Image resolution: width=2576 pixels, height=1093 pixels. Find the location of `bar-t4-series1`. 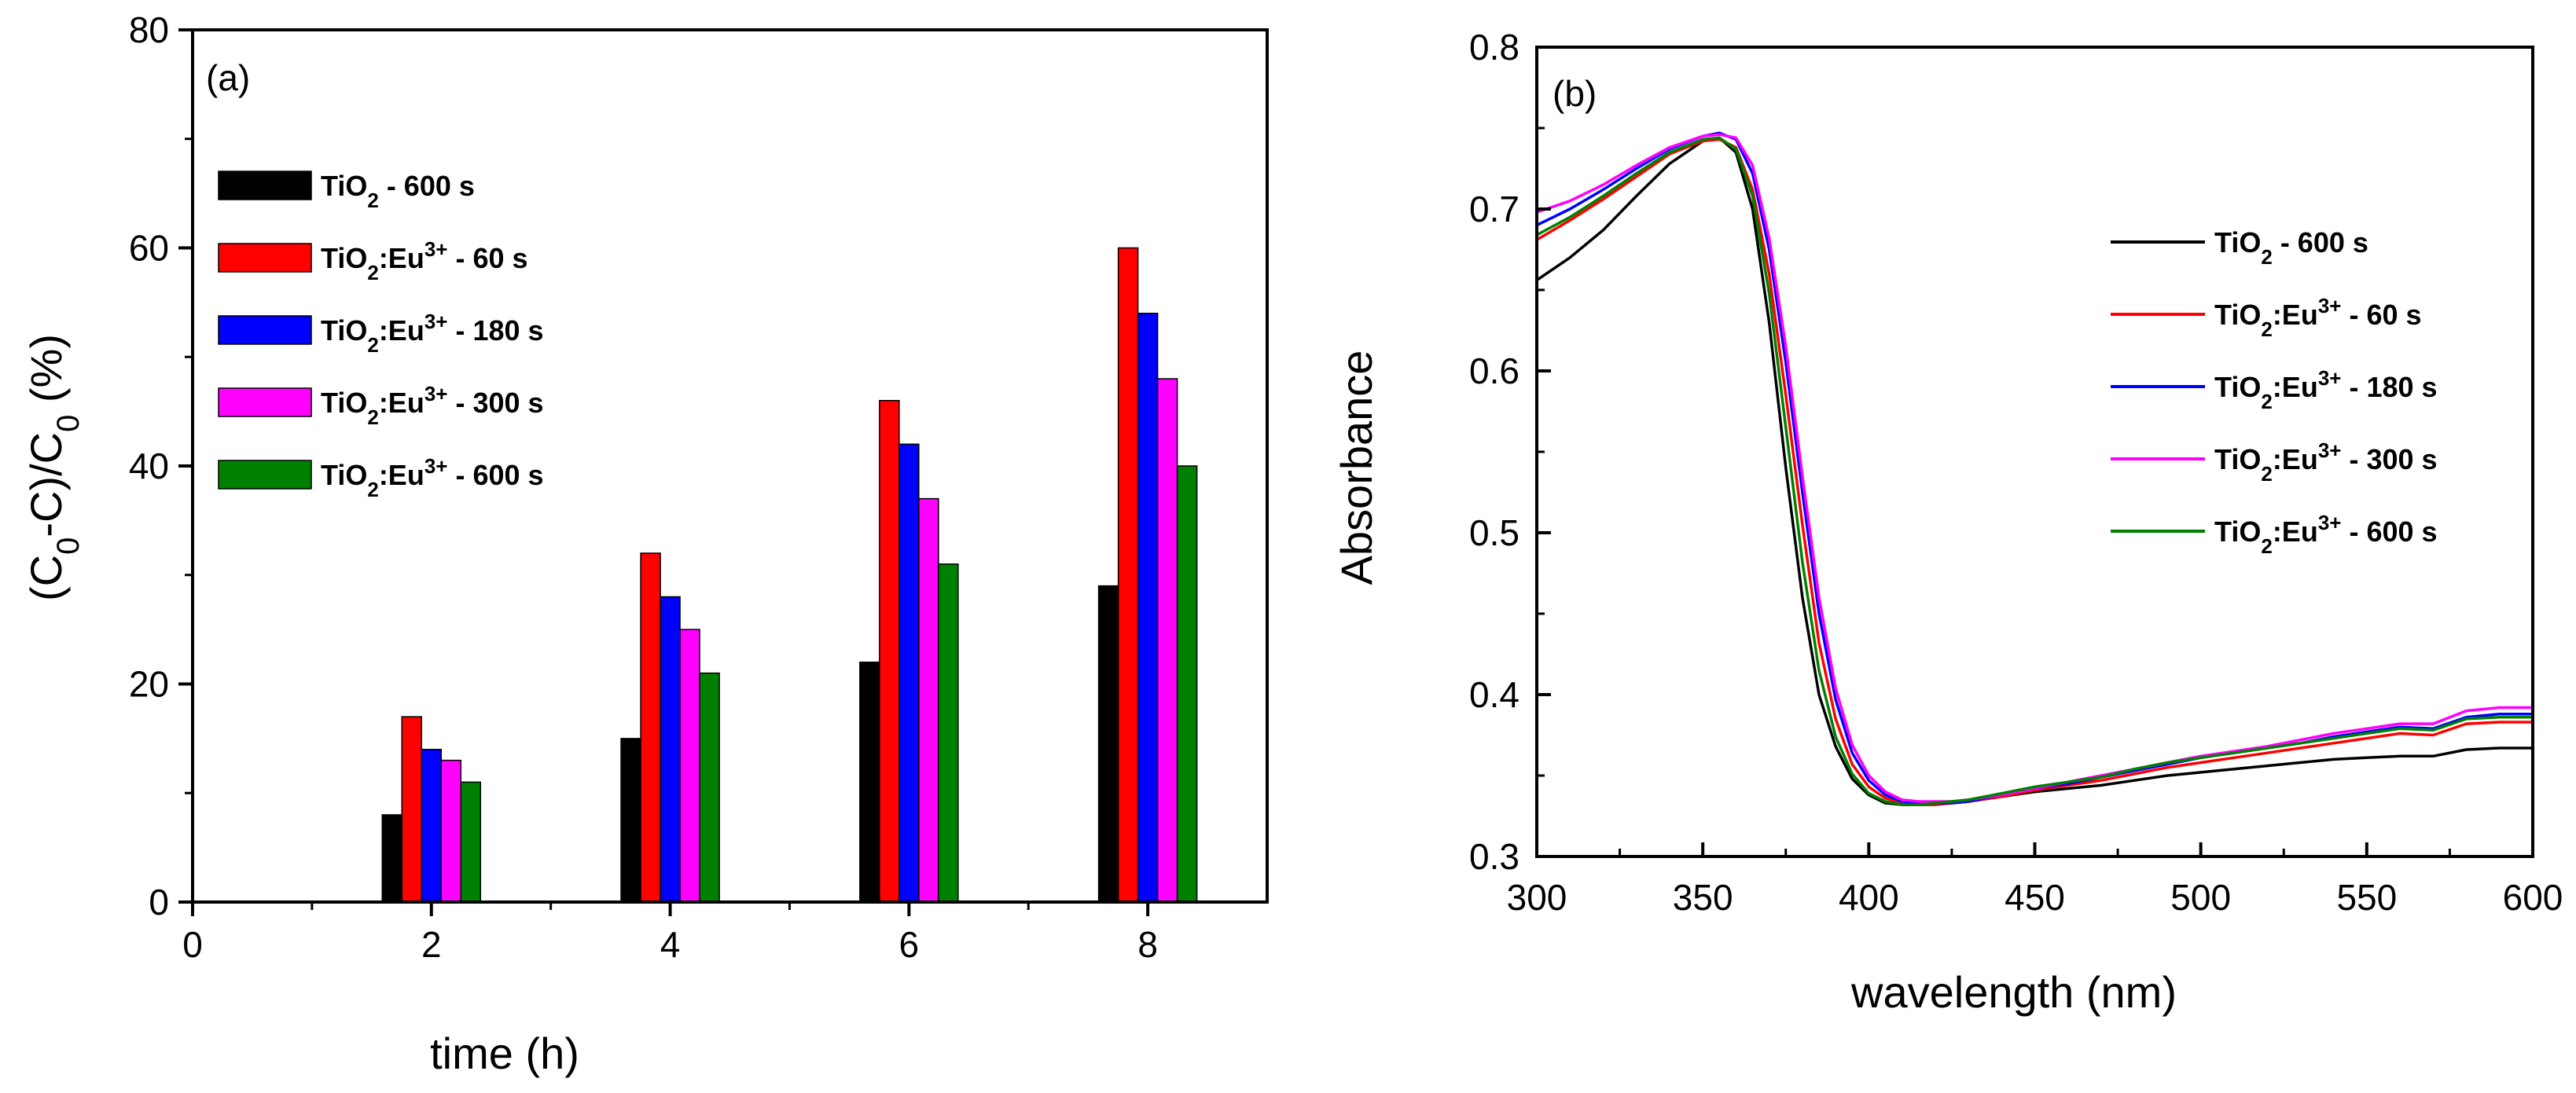

bar-t4-series1 is located at coordinates (650, 727).